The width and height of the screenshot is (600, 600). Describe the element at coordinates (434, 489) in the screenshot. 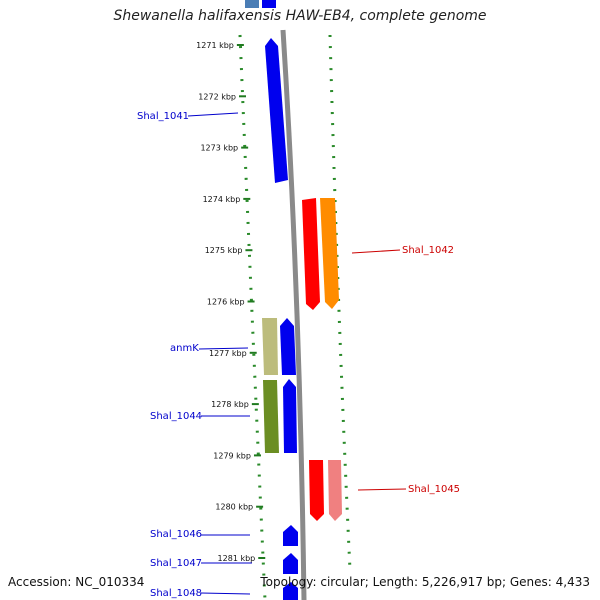

I see `gene-label-shal-1045: Shal_1045` at that location.